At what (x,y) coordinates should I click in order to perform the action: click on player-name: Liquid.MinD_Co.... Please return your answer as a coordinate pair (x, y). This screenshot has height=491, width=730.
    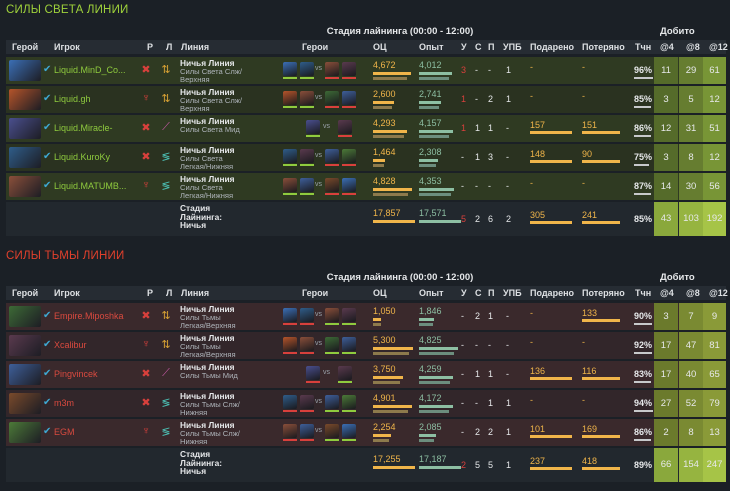
    Looking at the image, I should click on (90, 70).